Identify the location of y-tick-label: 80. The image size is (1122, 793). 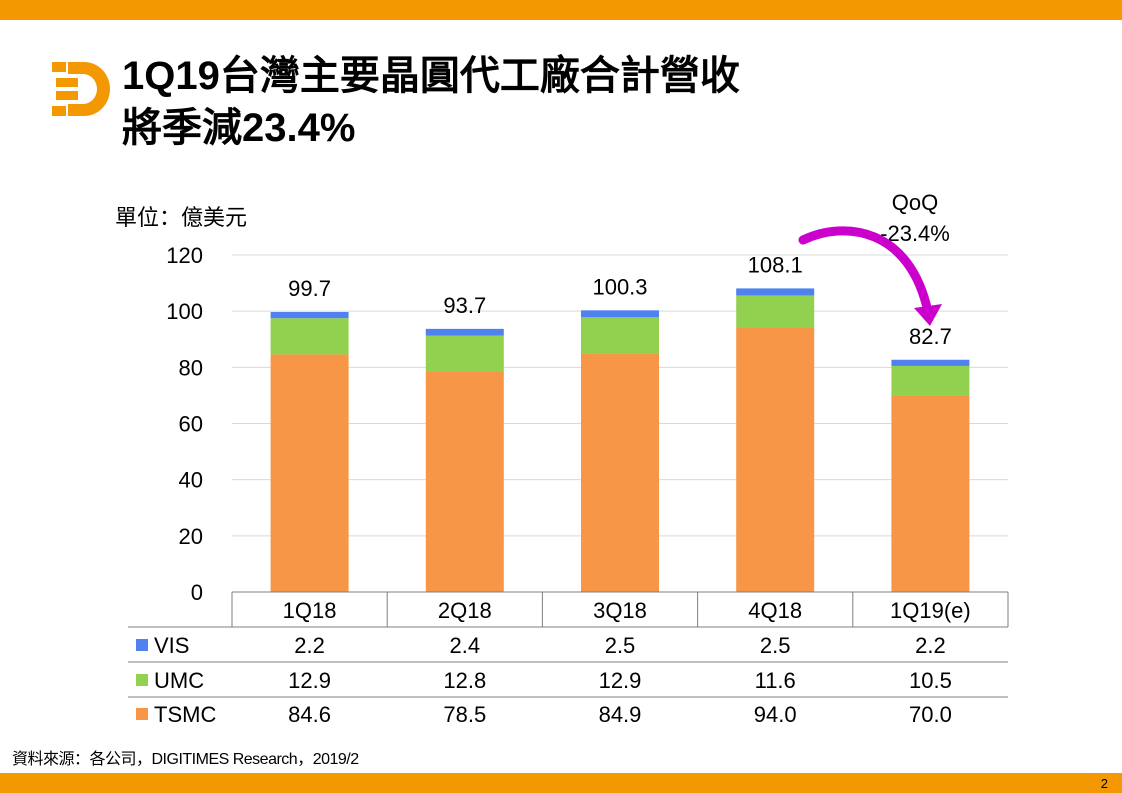
(191, 367).